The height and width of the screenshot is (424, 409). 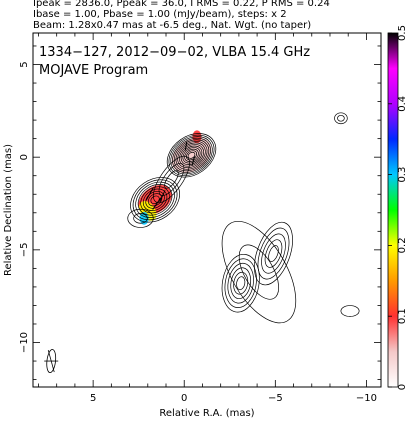 What do you see at coordinates (275, 398) in the screenshot?
I see `x-tick-label: −5` at bounding box center [275, 398].